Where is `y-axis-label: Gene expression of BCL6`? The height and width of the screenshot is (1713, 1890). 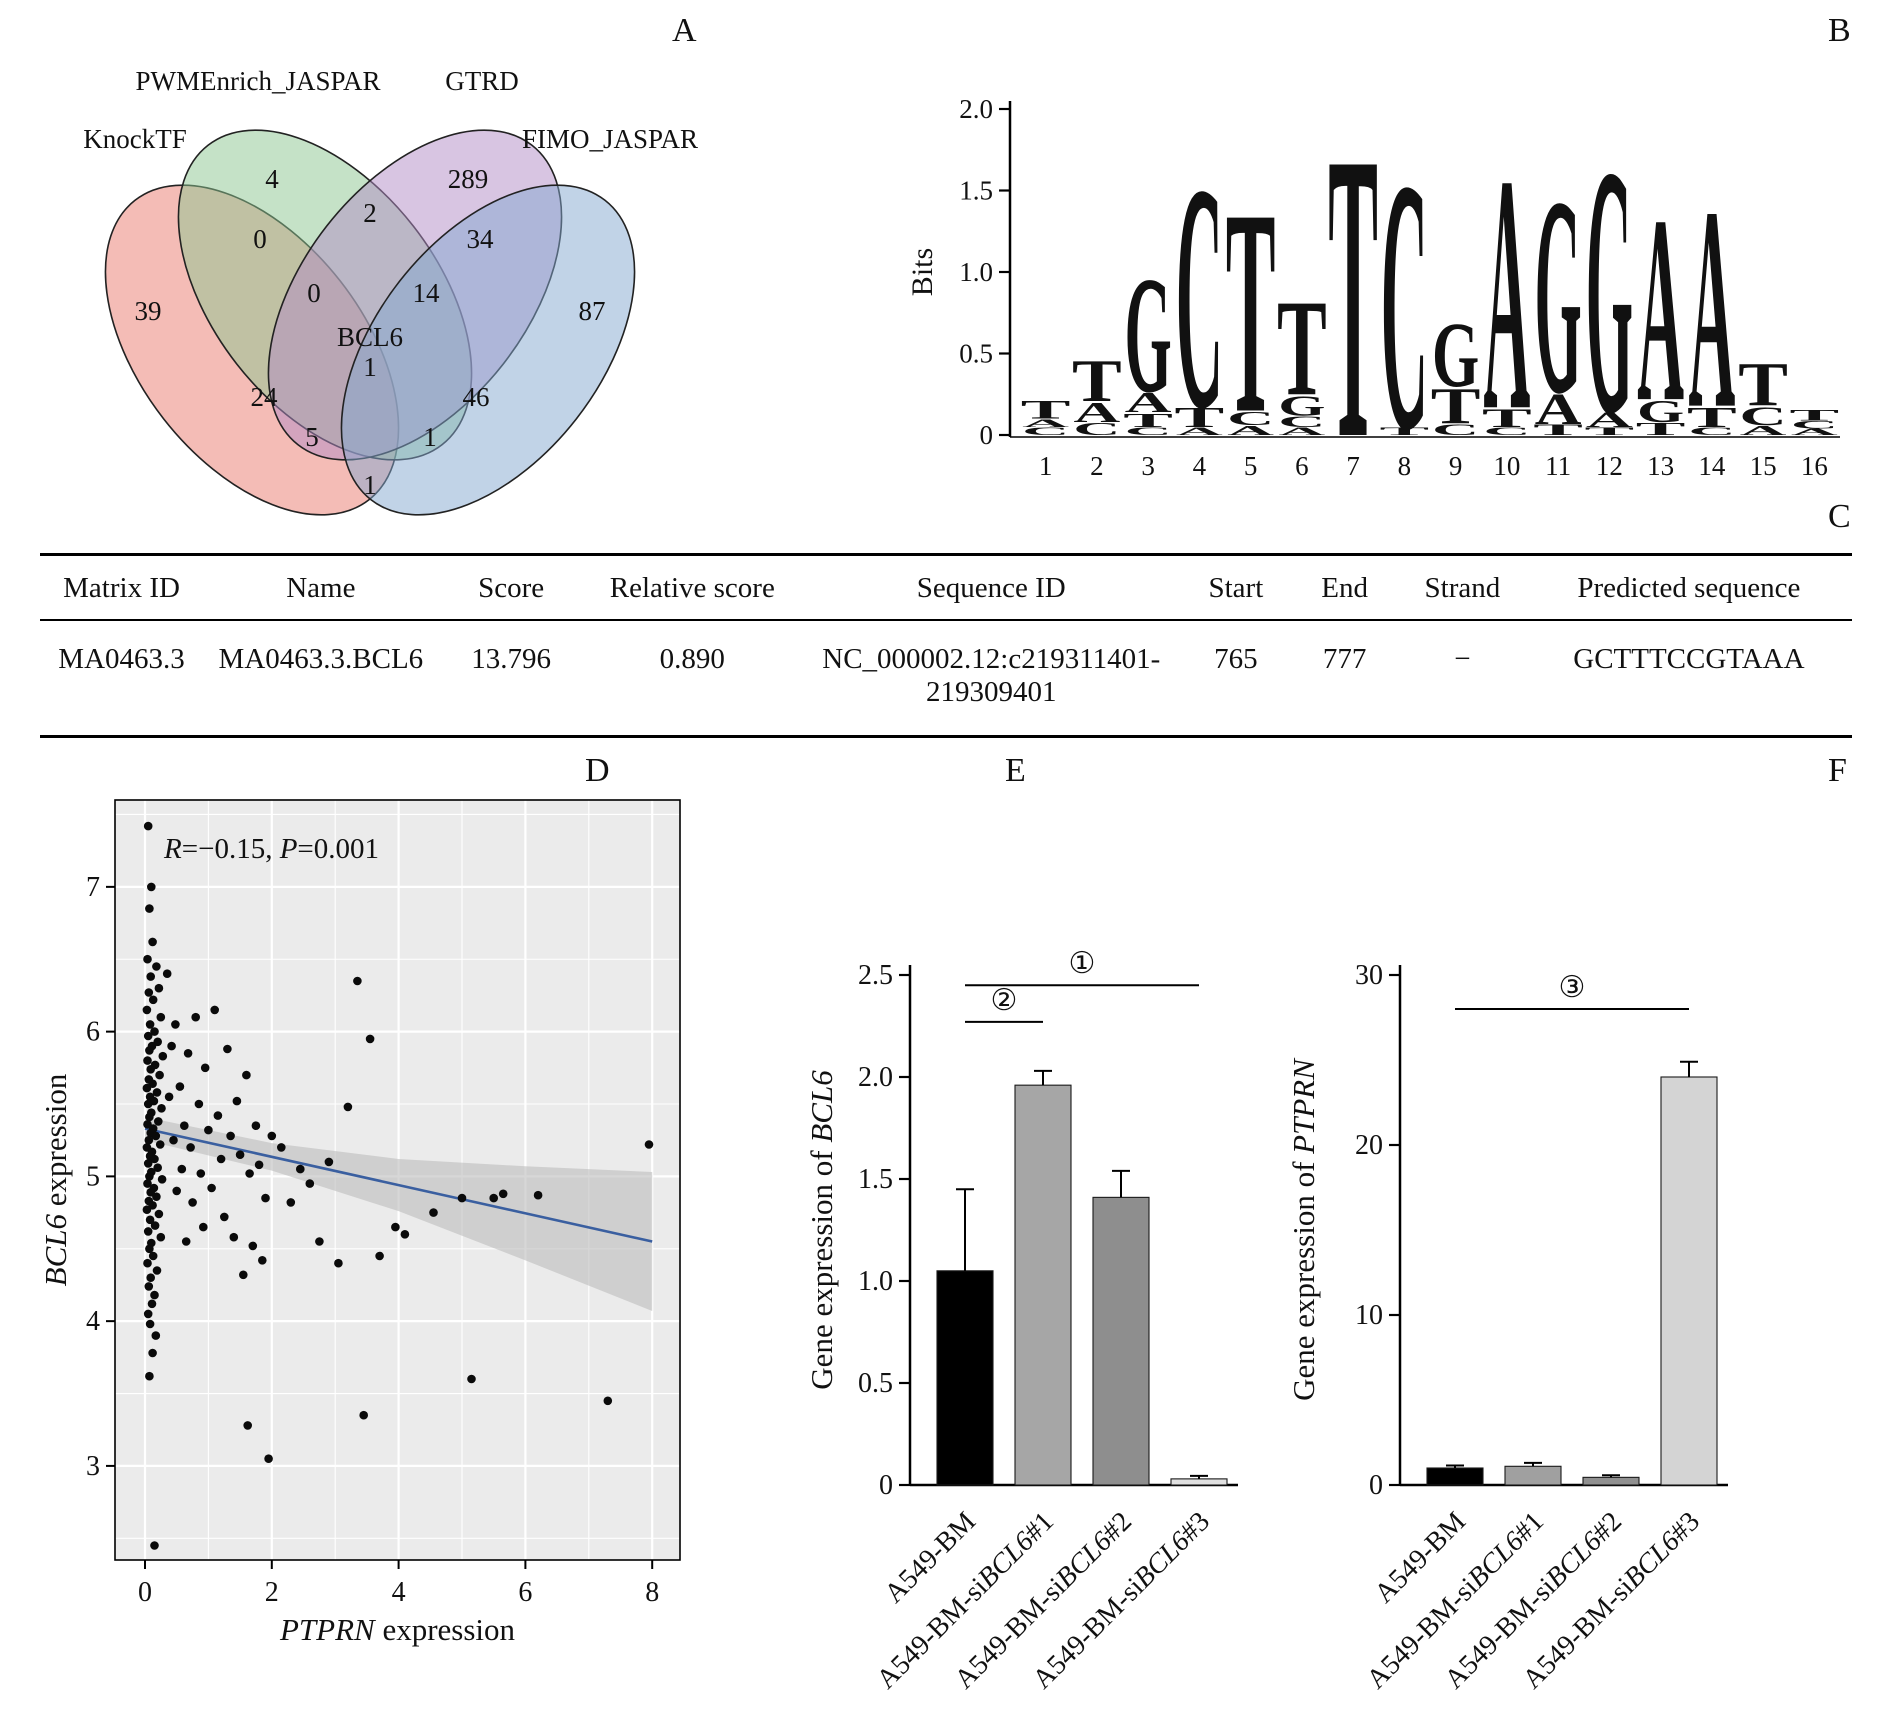 y-axis-label: Gene expression of BCL6 is located at coordinates (821, 1230).